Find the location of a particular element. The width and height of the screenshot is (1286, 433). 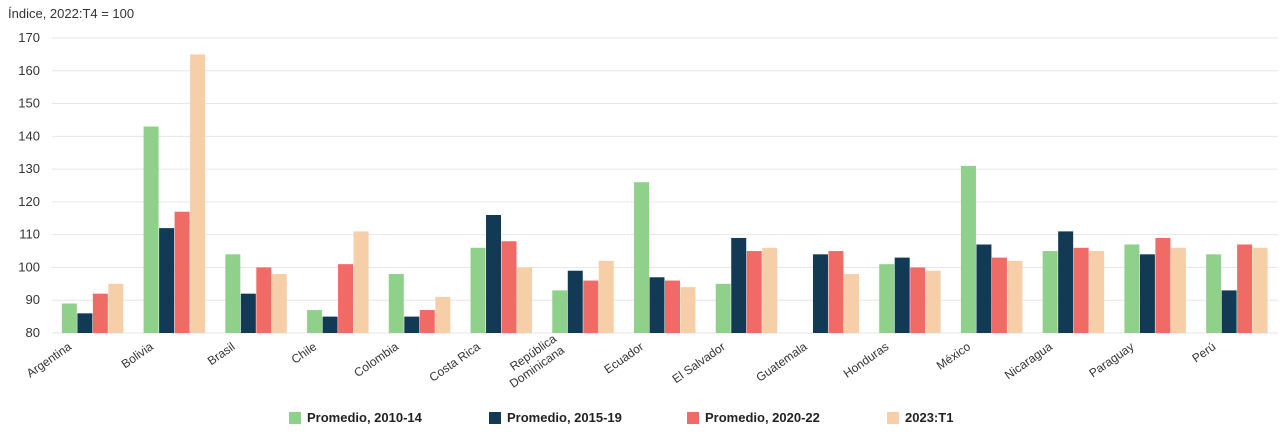

x-tick-label: Costa Rica is located at coordinates (455, 361).